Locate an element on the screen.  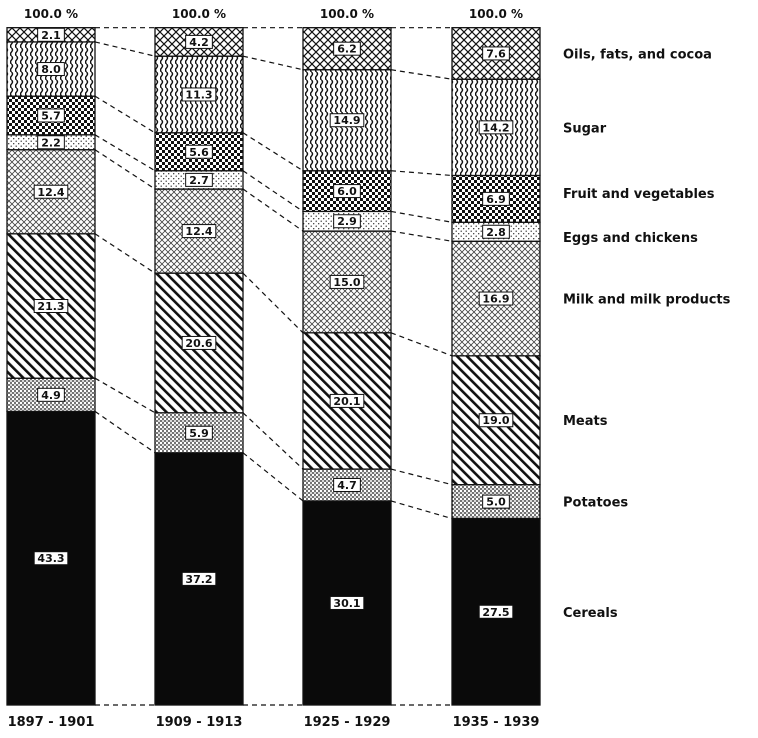
value-label-potatoes-2: 4.7 is located at coordinates (347, 485).